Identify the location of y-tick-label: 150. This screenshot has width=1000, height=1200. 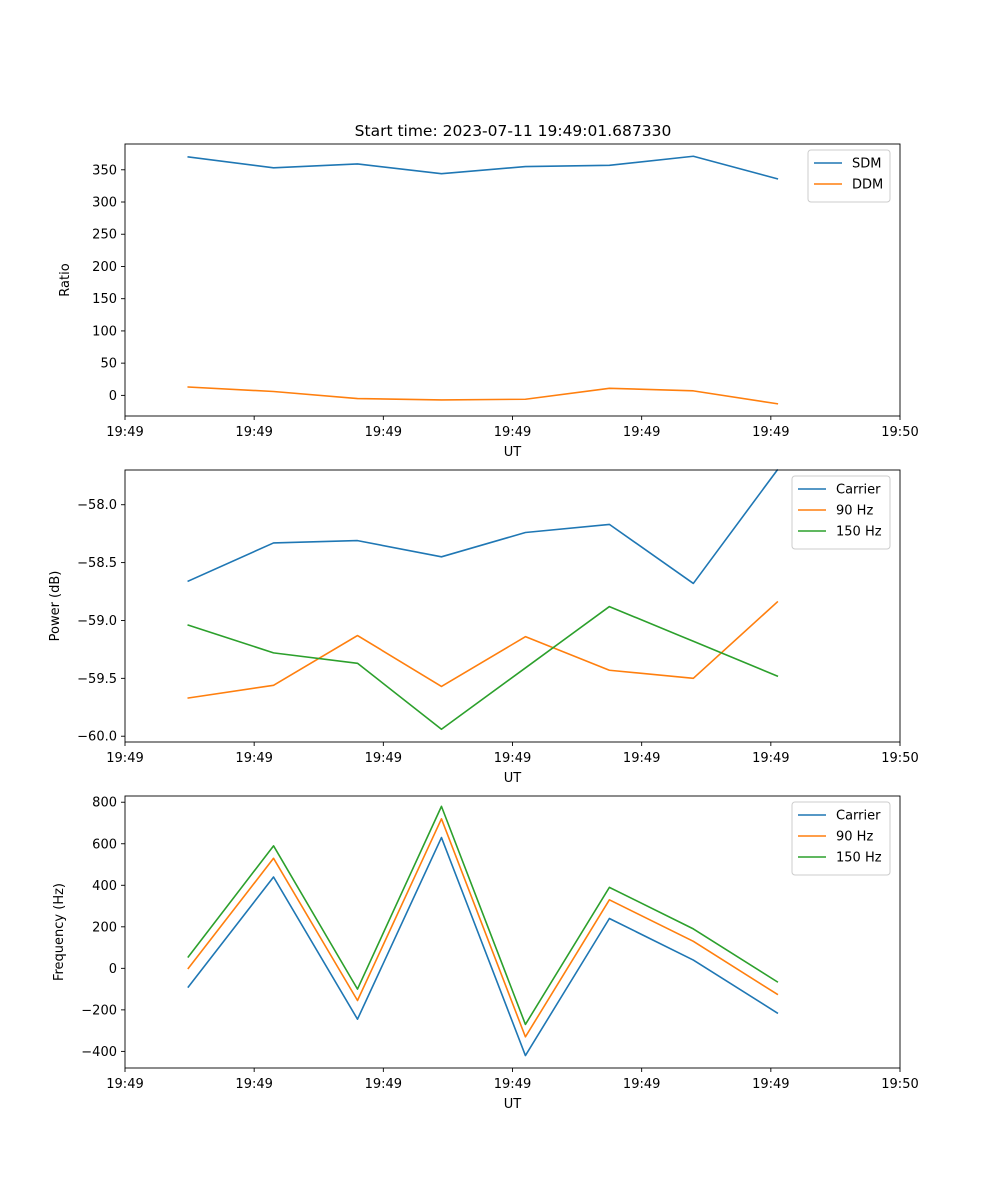
(104, 299).